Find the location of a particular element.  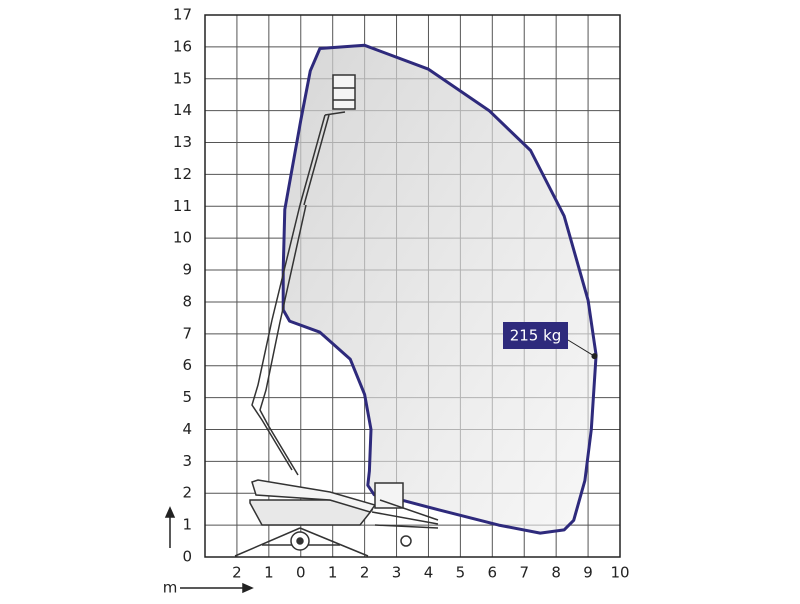

y-tick-label: 4 is located at coordinates (187, 429).